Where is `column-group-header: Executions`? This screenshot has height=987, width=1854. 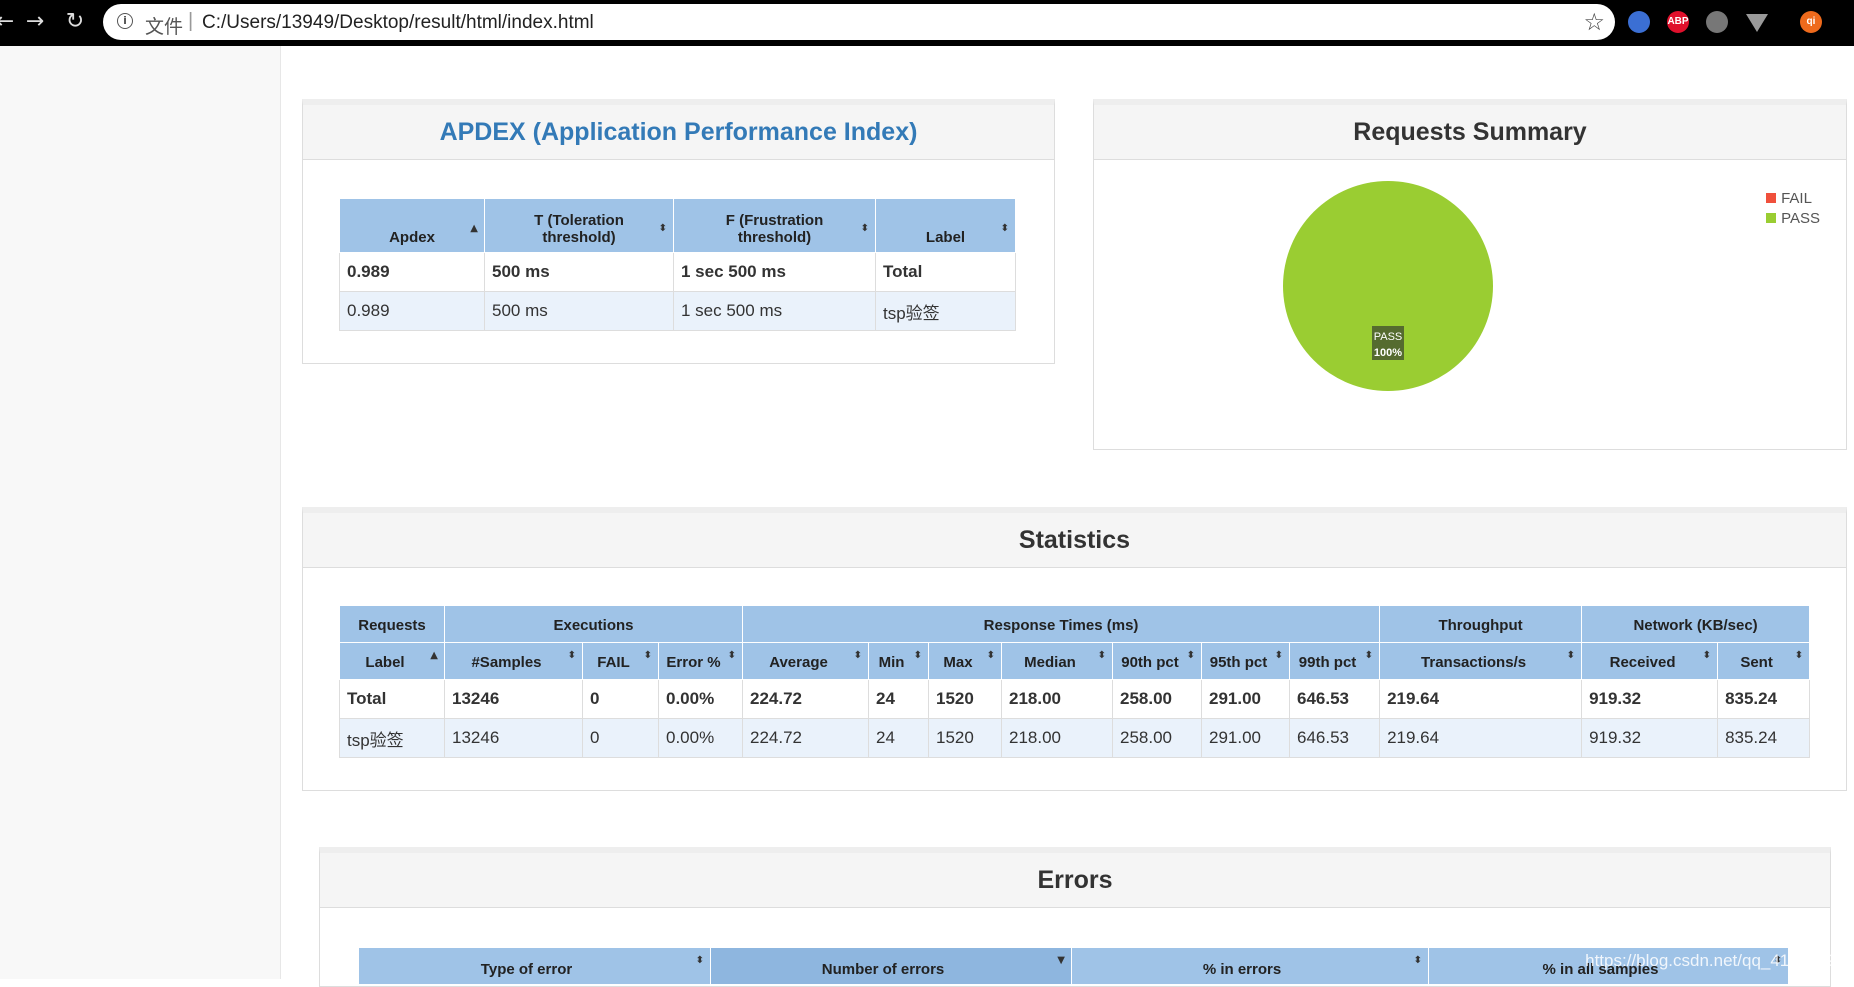 column-group-header: Executions is located at coordinates (593, 624).